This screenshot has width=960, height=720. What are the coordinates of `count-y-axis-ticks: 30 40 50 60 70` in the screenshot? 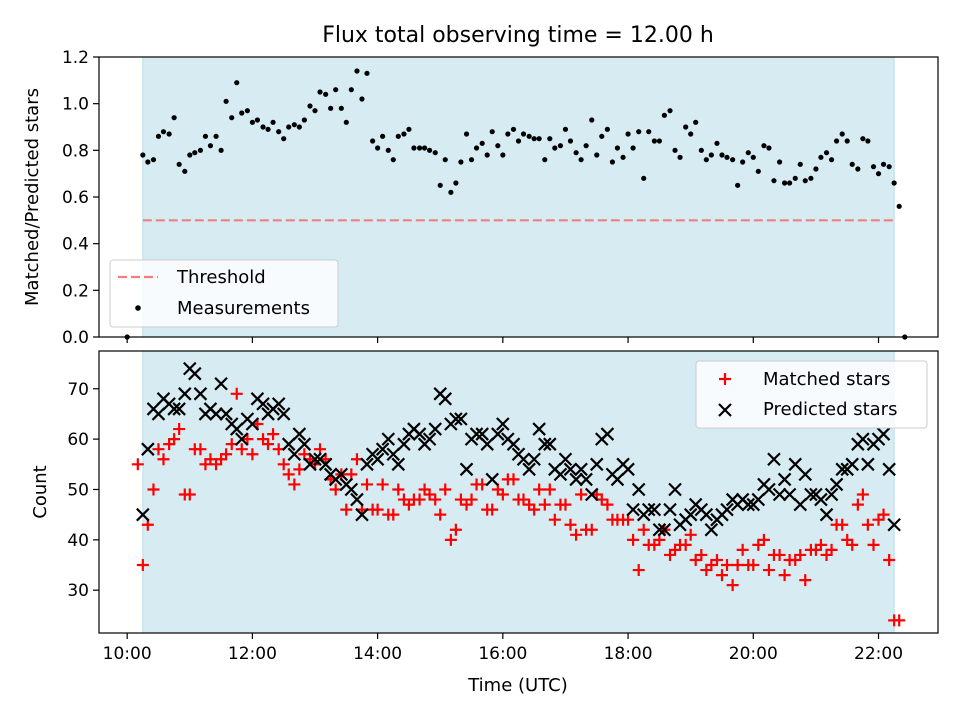 It's located at (83, 490).